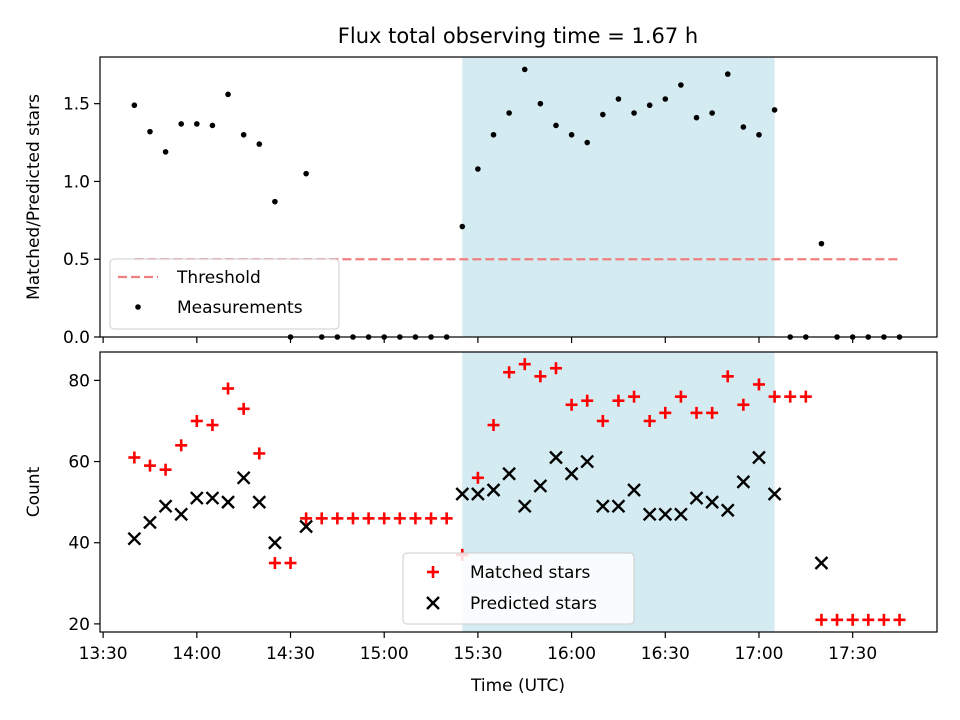  I want to click on legend-matched-label: Matched stars, so click(530, 573).